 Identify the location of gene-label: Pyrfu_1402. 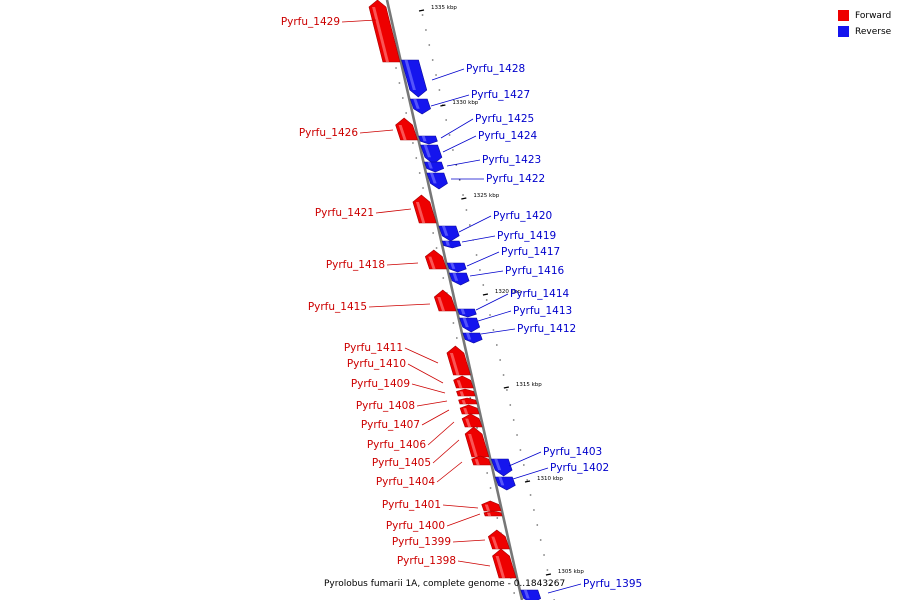
(579, 468).